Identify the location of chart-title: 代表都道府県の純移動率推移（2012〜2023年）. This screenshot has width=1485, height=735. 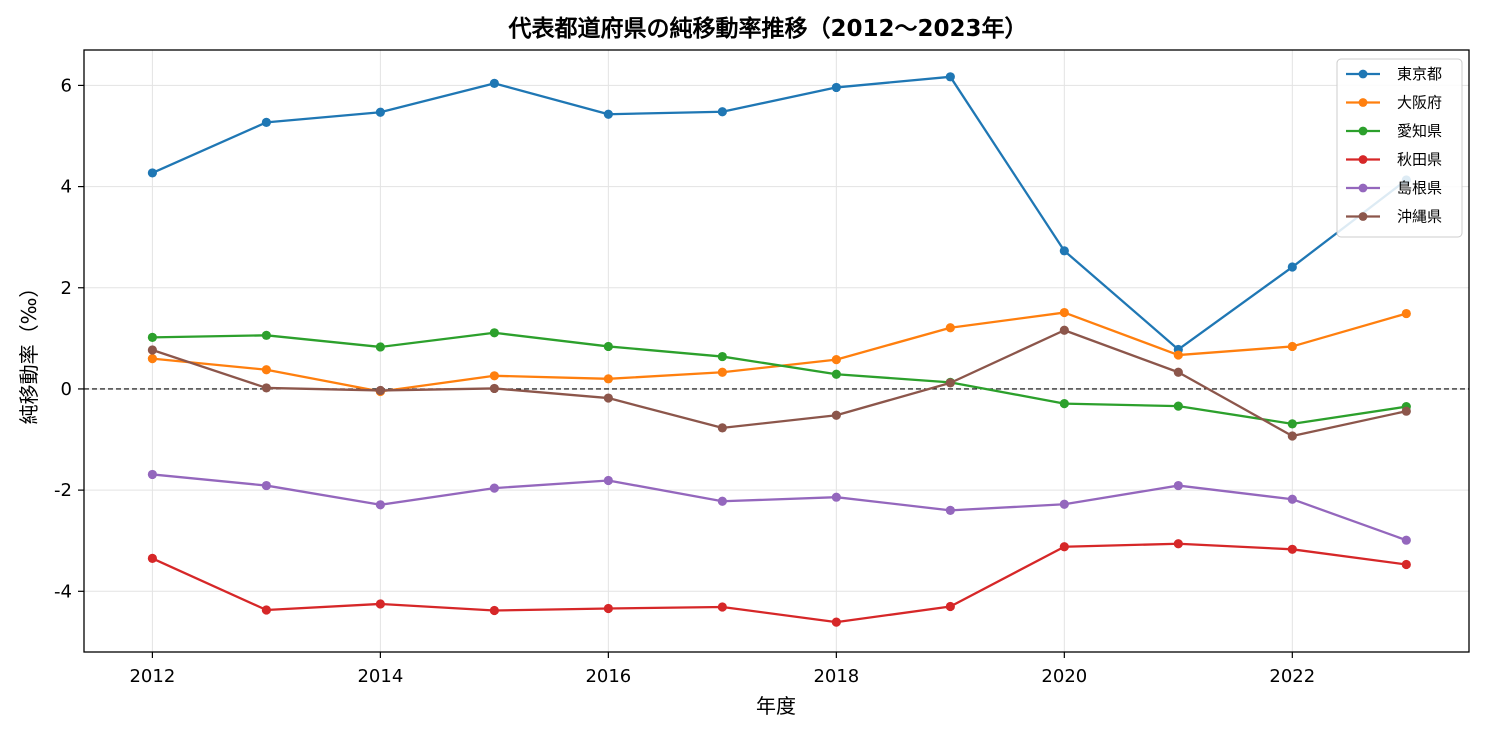
(767, 28).